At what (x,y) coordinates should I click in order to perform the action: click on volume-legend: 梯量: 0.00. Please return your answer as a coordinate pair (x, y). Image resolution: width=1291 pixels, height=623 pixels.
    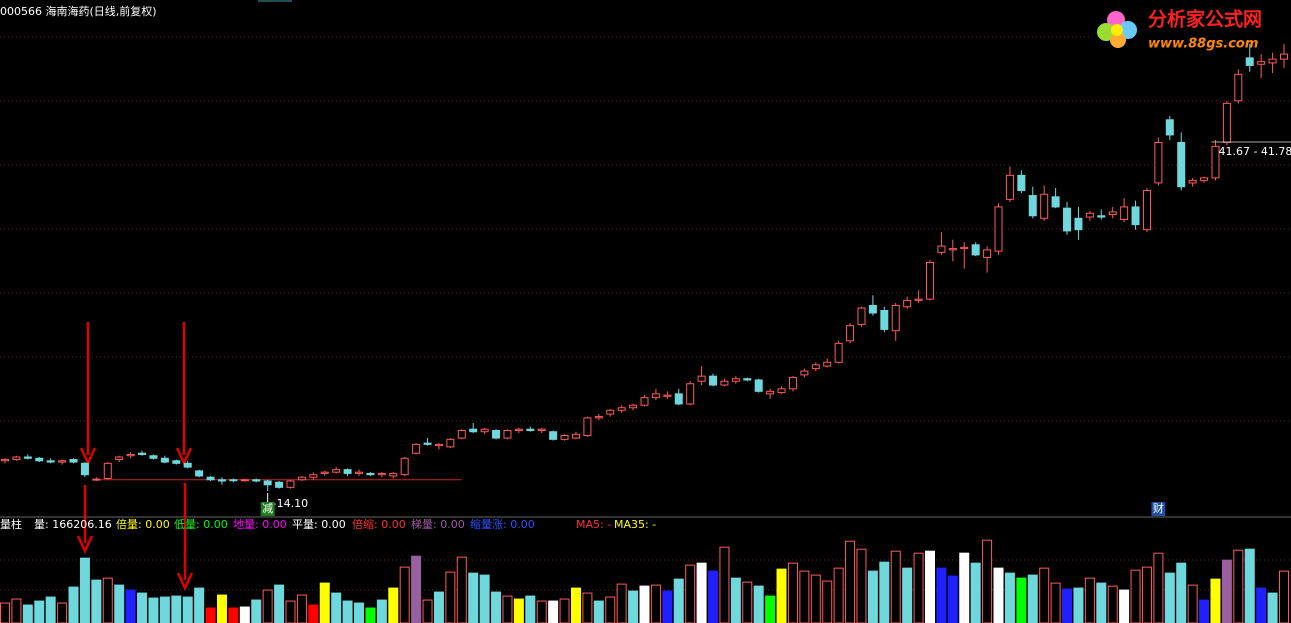
    Looking at the image, I should click on (438, 524).